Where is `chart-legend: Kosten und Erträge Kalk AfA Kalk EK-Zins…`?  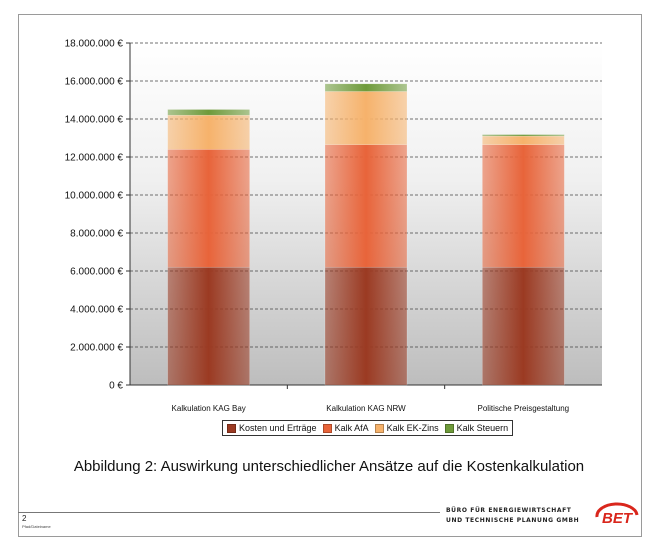 chart-legend: Kosten und Erträge Kalk AfA Kalk EK-Zins… is located at coordinates (368, 428).